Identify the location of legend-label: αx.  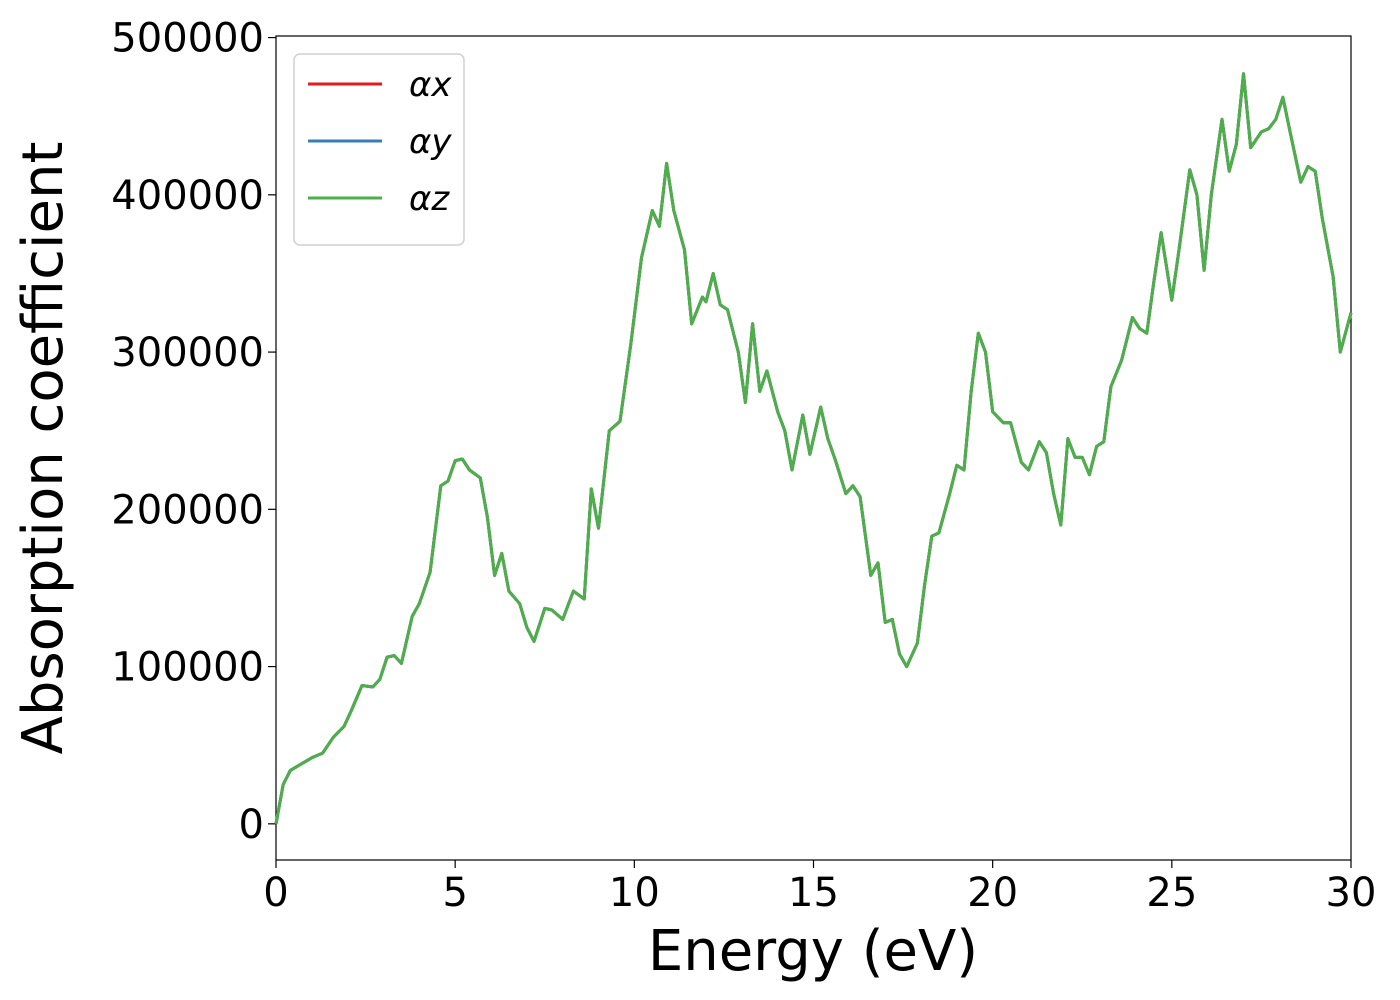
(430, 85).